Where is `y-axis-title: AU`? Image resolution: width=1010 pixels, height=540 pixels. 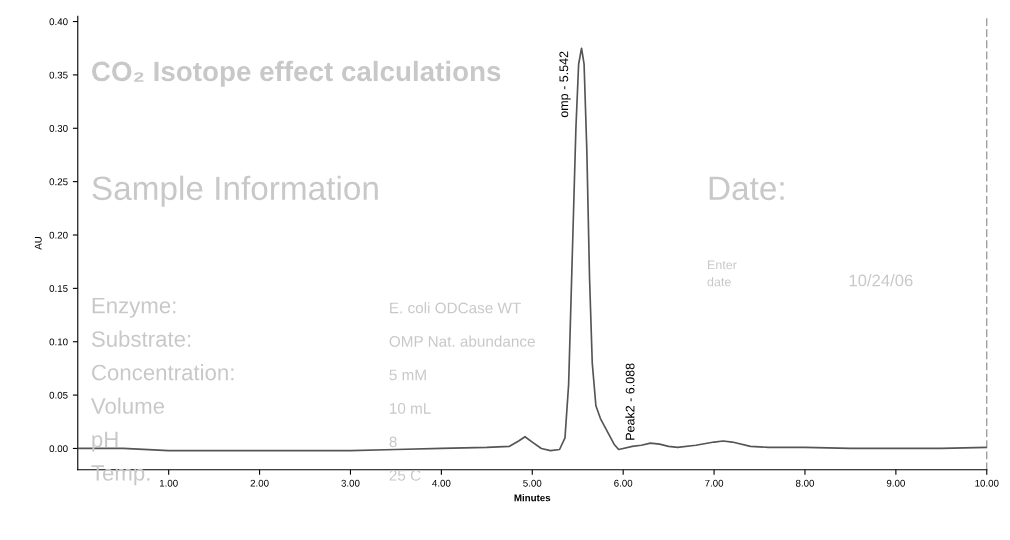 y-axis-title: AU is located at coordinates (38, 243).